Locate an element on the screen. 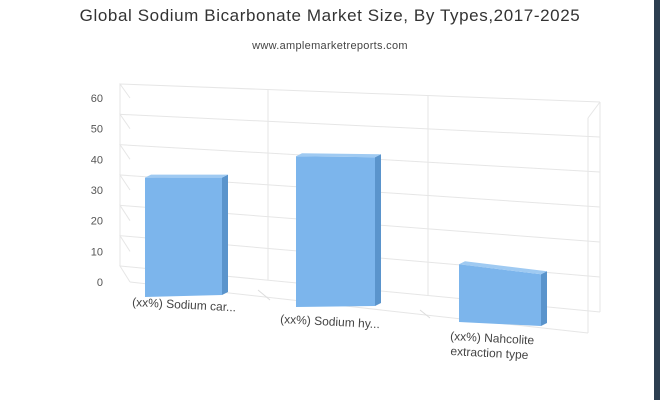  y-tick-label: 40 is located at coordinates (97, 160).